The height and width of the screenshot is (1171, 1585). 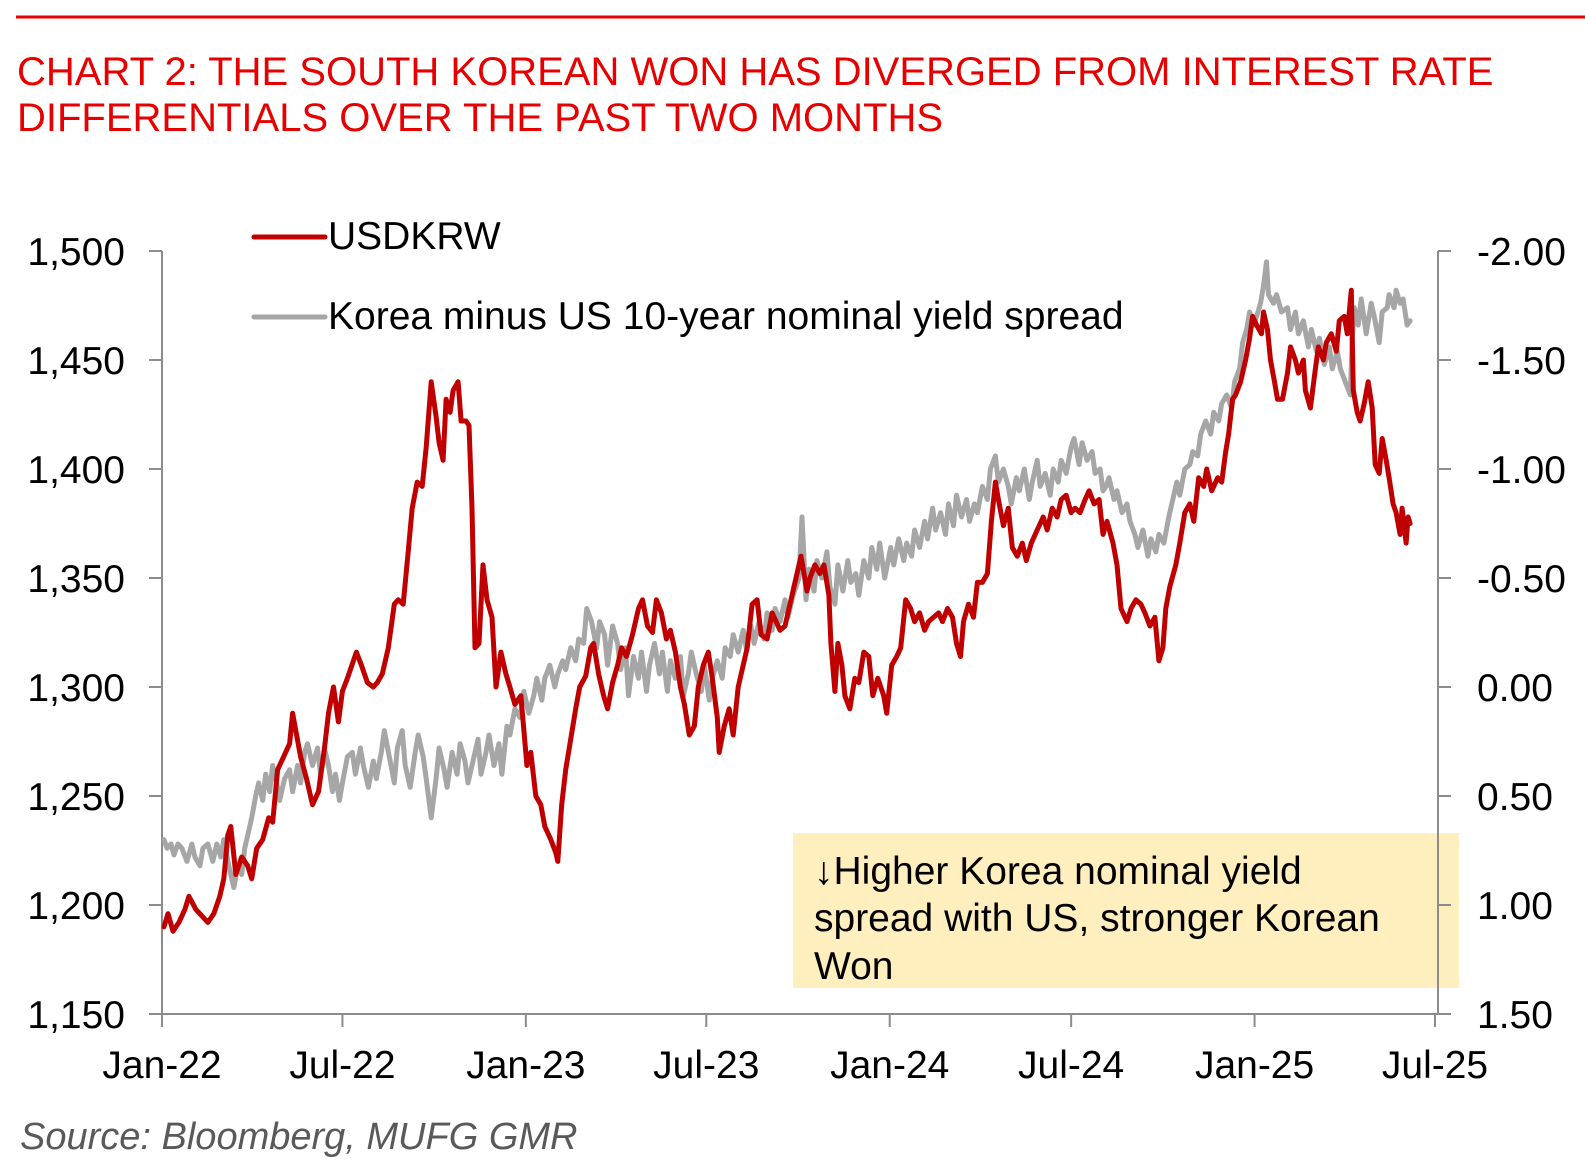 I want to click on x-tick-label: Jul-22, so click(x=342, y=1065).